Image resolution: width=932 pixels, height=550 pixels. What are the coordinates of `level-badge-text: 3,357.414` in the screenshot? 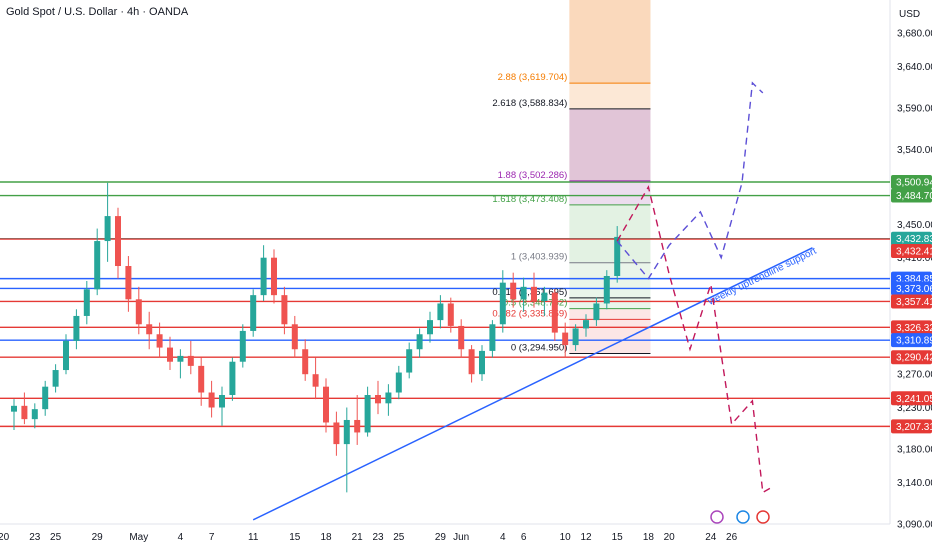 It's located at (914, 302).